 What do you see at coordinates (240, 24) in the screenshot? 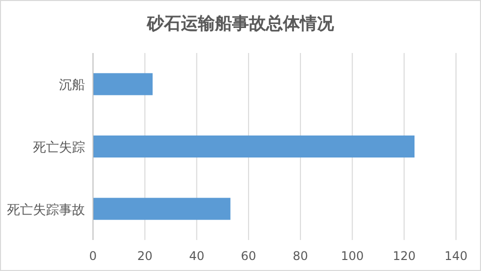
I see `chart-title: 砂石运输船事故总体情况` at bounding box center [240, 24].